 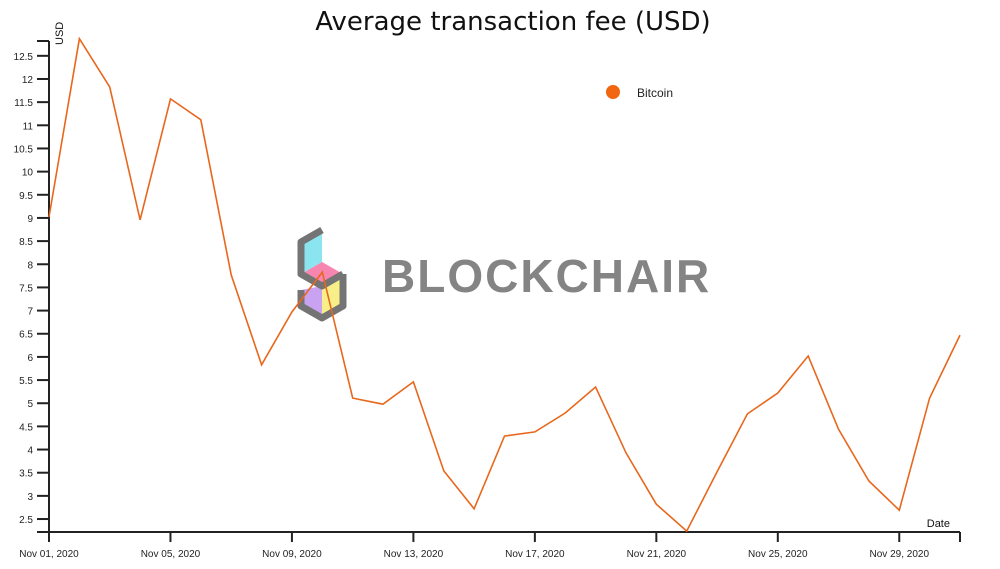 I want to click on y-tick-label: 11.5, so click(x=23, y=103).